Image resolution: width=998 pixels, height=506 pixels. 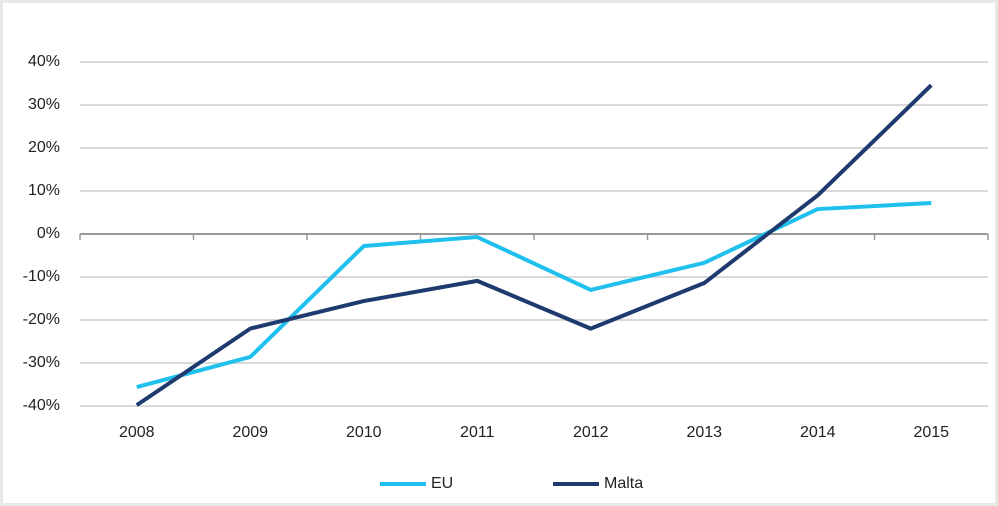 I want to click on y-tick-label: -20%, so click(x=41, y=319).